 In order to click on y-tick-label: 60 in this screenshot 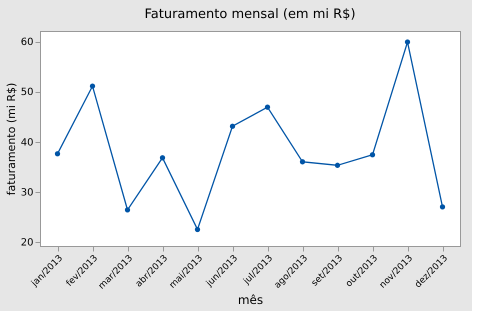, I will do `click(27, 42)`.